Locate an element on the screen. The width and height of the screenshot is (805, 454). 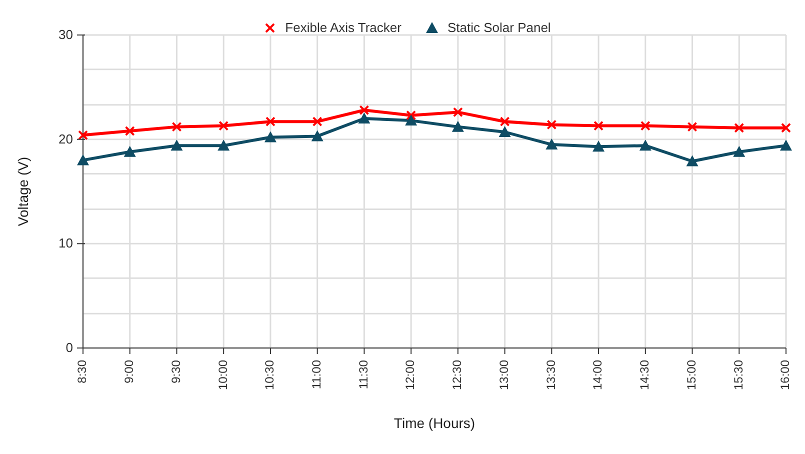
x-axis-title: Time (Hours) is located at coordinates (435, 423).